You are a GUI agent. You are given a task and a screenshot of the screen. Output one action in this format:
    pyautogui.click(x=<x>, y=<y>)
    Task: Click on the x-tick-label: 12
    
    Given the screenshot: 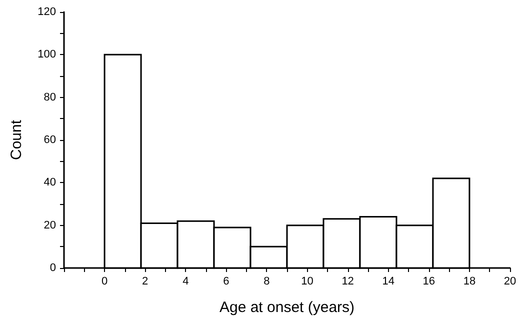 What is the action you would take?
    pyautogui.click(x=348, y=282)
    